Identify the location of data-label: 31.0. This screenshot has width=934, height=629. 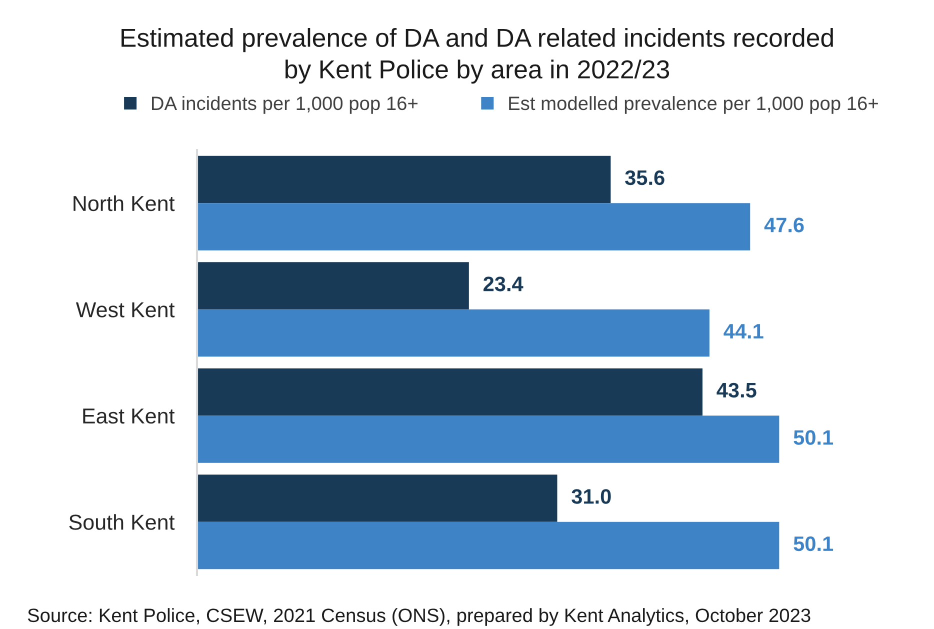
(591, 496).